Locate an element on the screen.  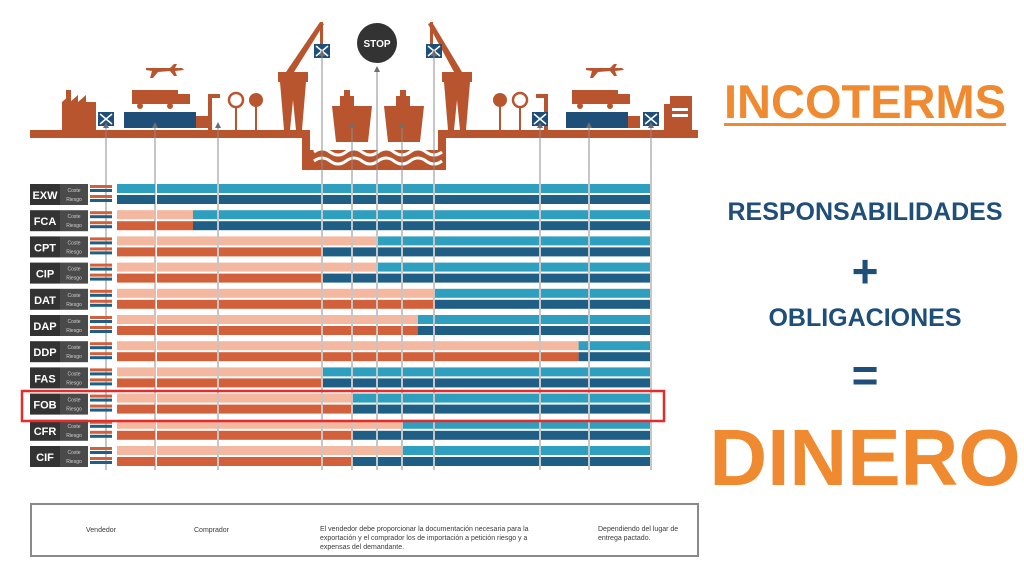
row-fas-risk-buyer-cell is located at coordinates (337, 383).